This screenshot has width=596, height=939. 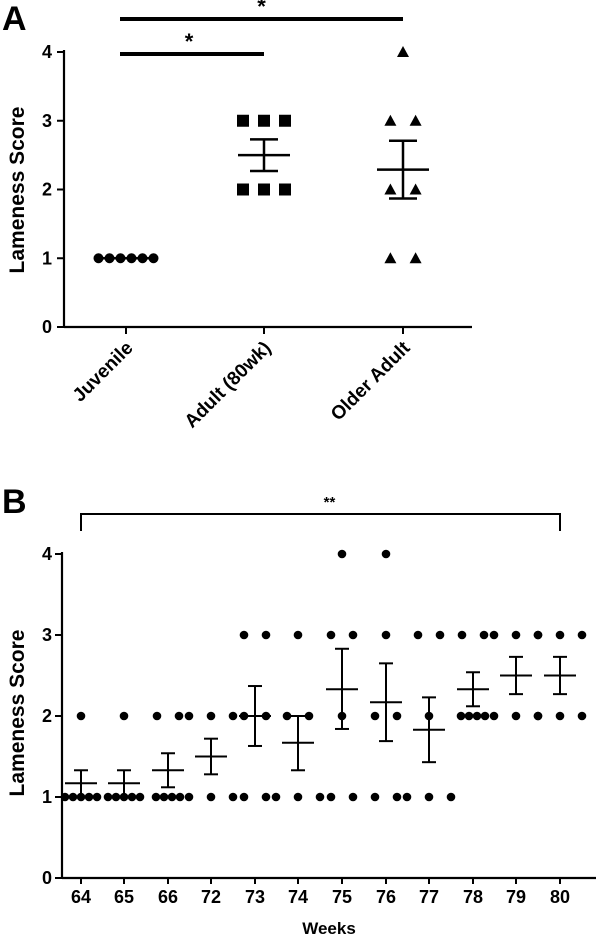 What do you see at coordinates (14, 502) in the screenshot?
I see `panel-b-letter: B` at bounding box center [14, 502].